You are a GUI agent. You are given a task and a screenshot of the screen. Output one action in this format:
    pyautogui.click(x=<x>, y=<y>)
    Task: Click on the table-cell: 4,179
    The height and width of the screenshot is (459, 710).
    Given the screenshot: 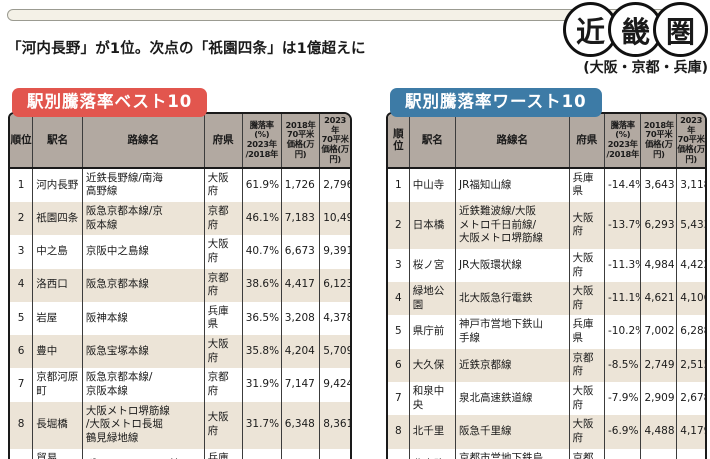 What is the action you would take?
    pyautogui.click(x=690, y=432)
    